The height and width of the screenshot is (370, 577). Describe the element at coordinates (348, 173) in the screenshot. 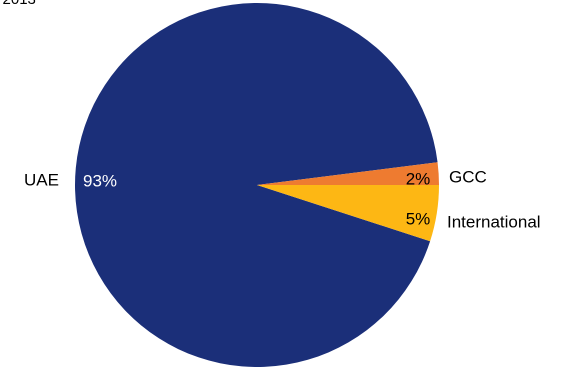

I see `pie-slice-gcc` at that location.